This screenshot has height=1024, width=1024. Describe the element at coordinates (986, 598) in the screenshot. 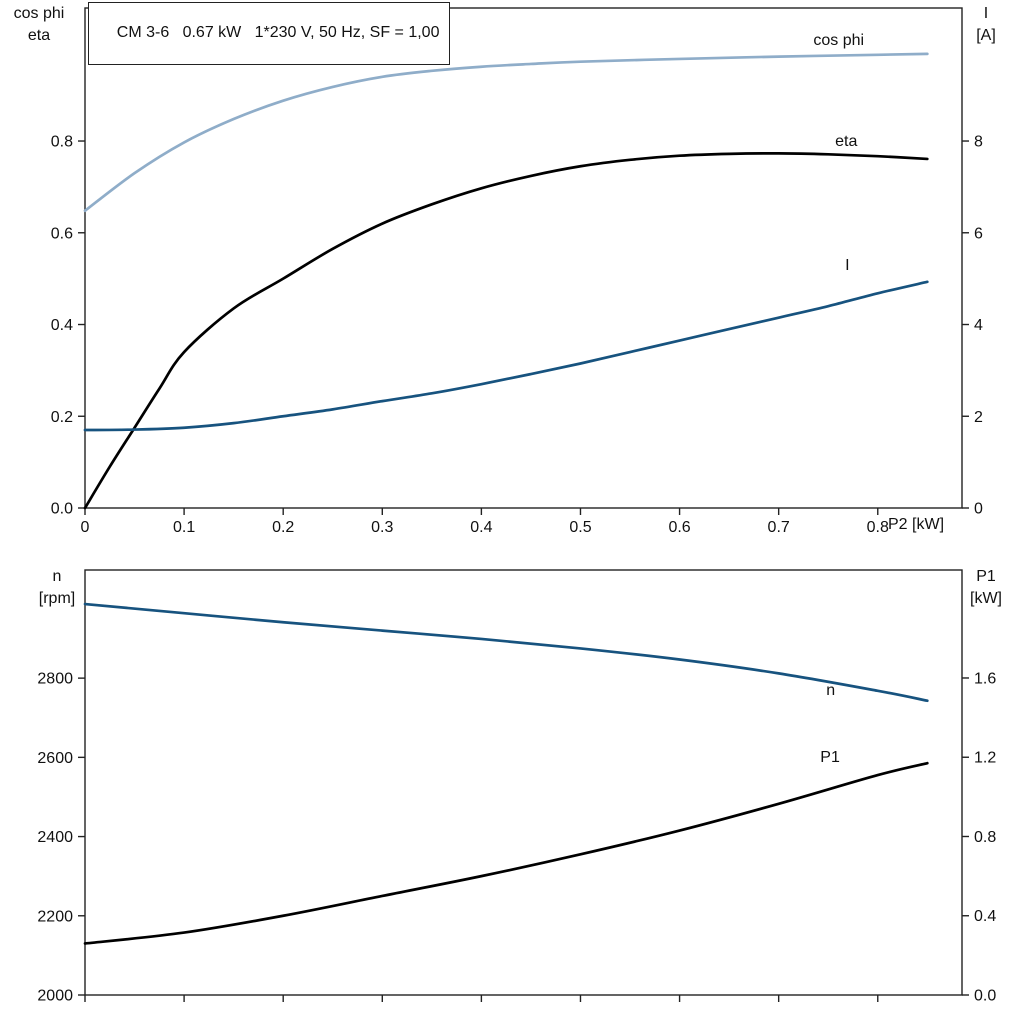

I see `ylabel-p1-unit: [kW]` at that location.